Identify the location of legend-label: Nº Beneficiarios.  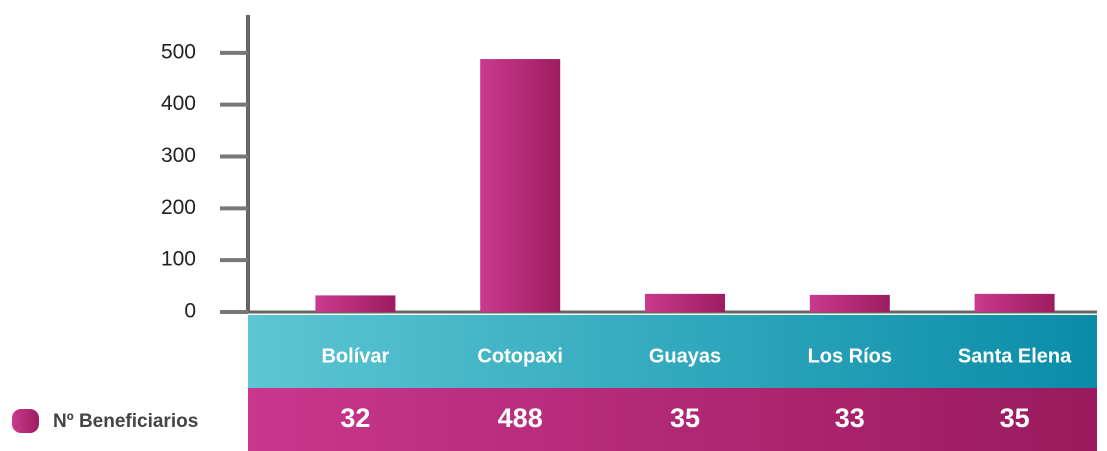
(125, 421).